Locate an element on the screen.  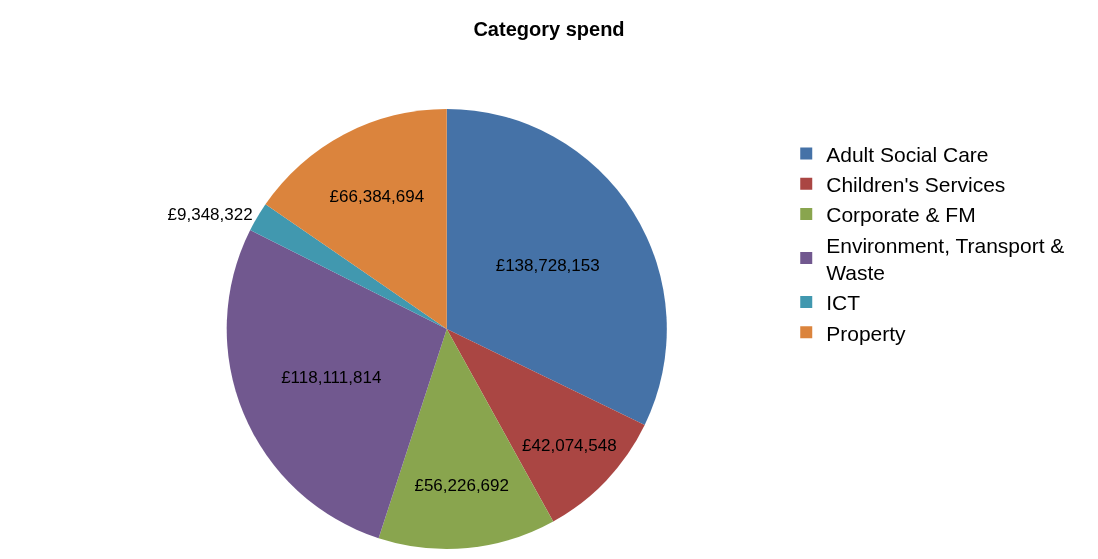
data-label: £9,348,322 is located at coordinates (210, 214).